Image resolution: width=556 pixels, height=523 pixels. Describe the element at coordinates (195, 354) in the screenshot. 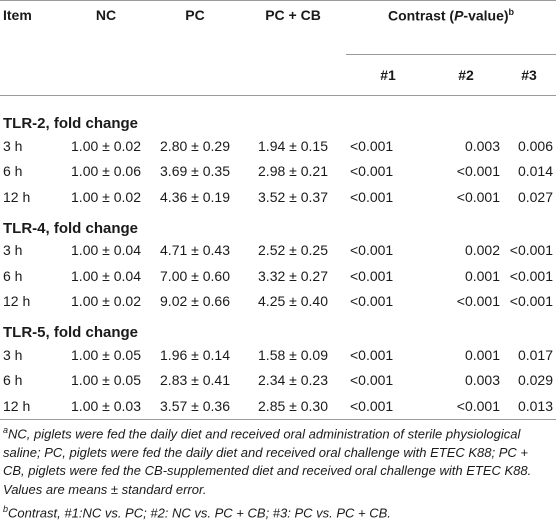

I see `cell-pc: 1.96 ± 0.14` at that location.